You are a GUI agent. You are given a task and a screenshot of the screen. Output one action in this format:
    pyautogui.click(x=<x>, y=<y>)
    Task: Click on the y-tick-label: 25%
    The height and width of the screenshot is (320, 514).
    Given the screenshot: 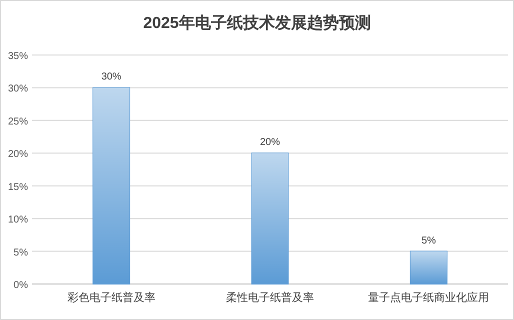 What is the action you would take?
    pyautogui.click(x=18, y=122)
    